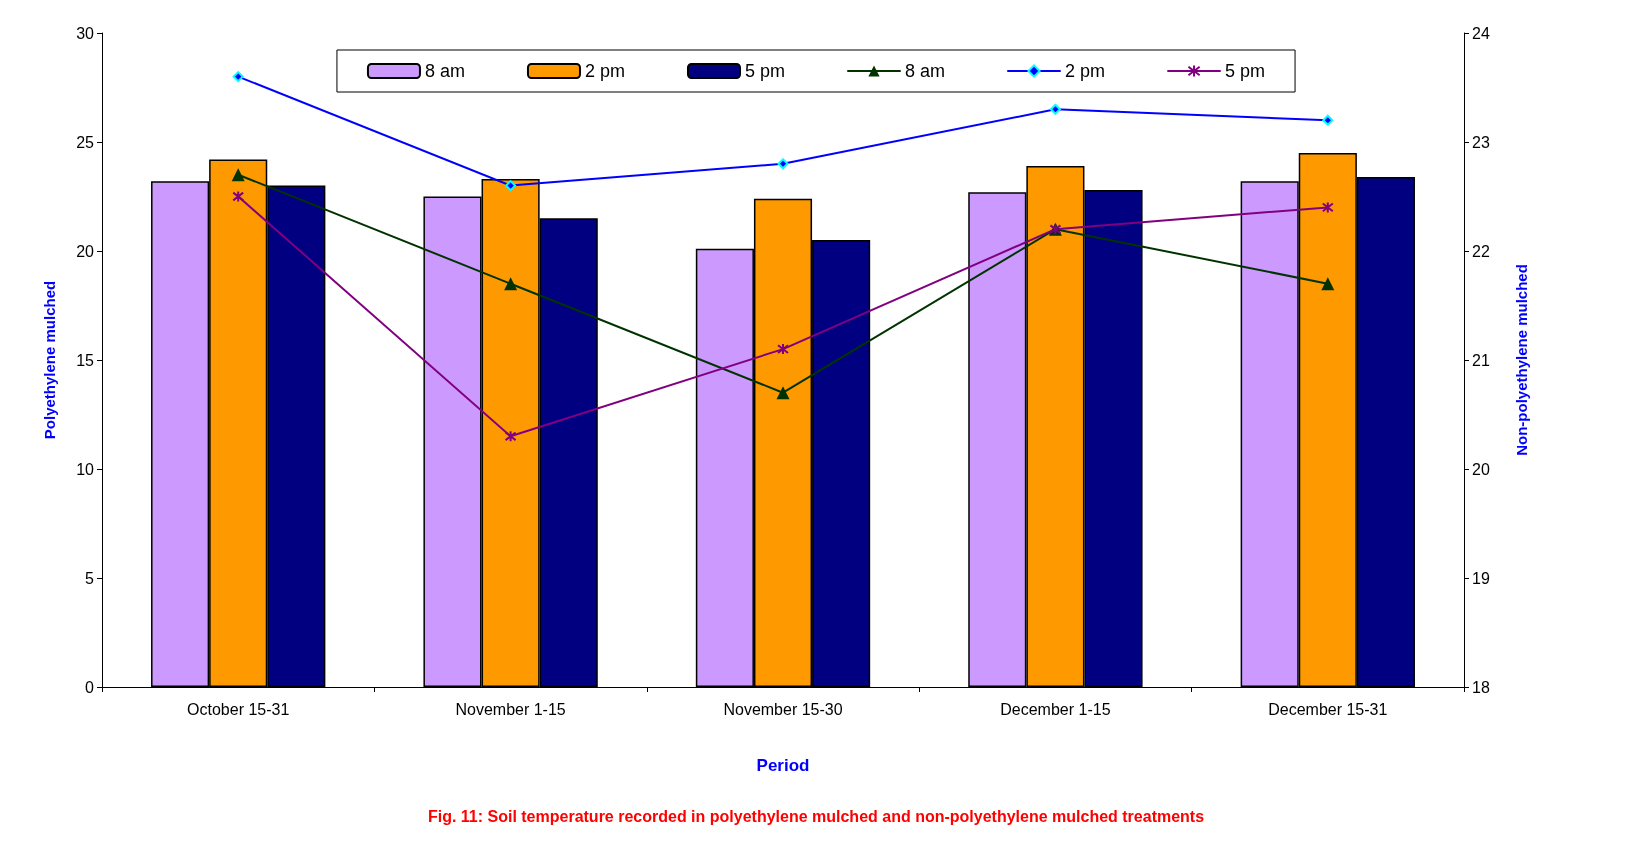  I want to click on y-tick-label: 15, so click(85, 360).